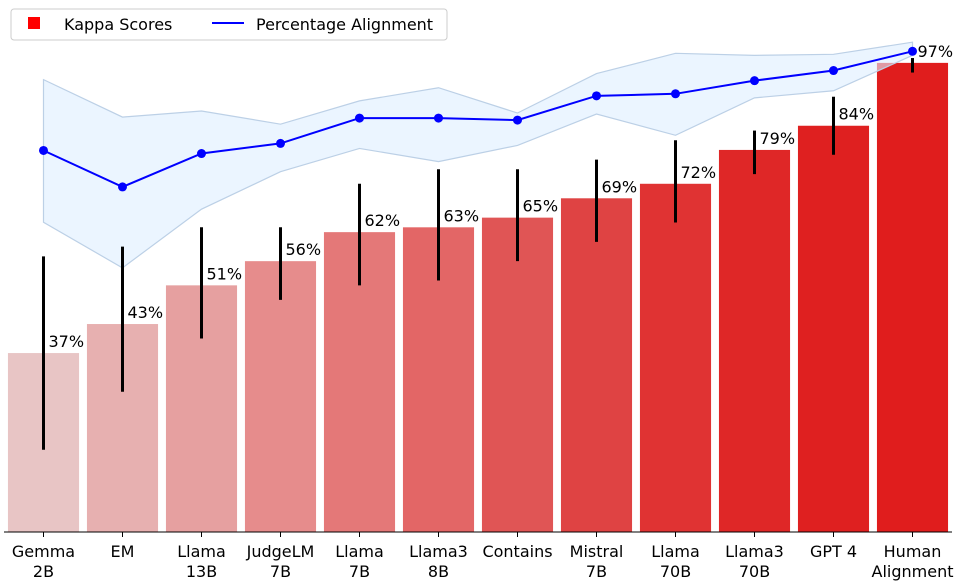  I want to click on x-tick-label-2: Llama 13B, so click(201, 561).